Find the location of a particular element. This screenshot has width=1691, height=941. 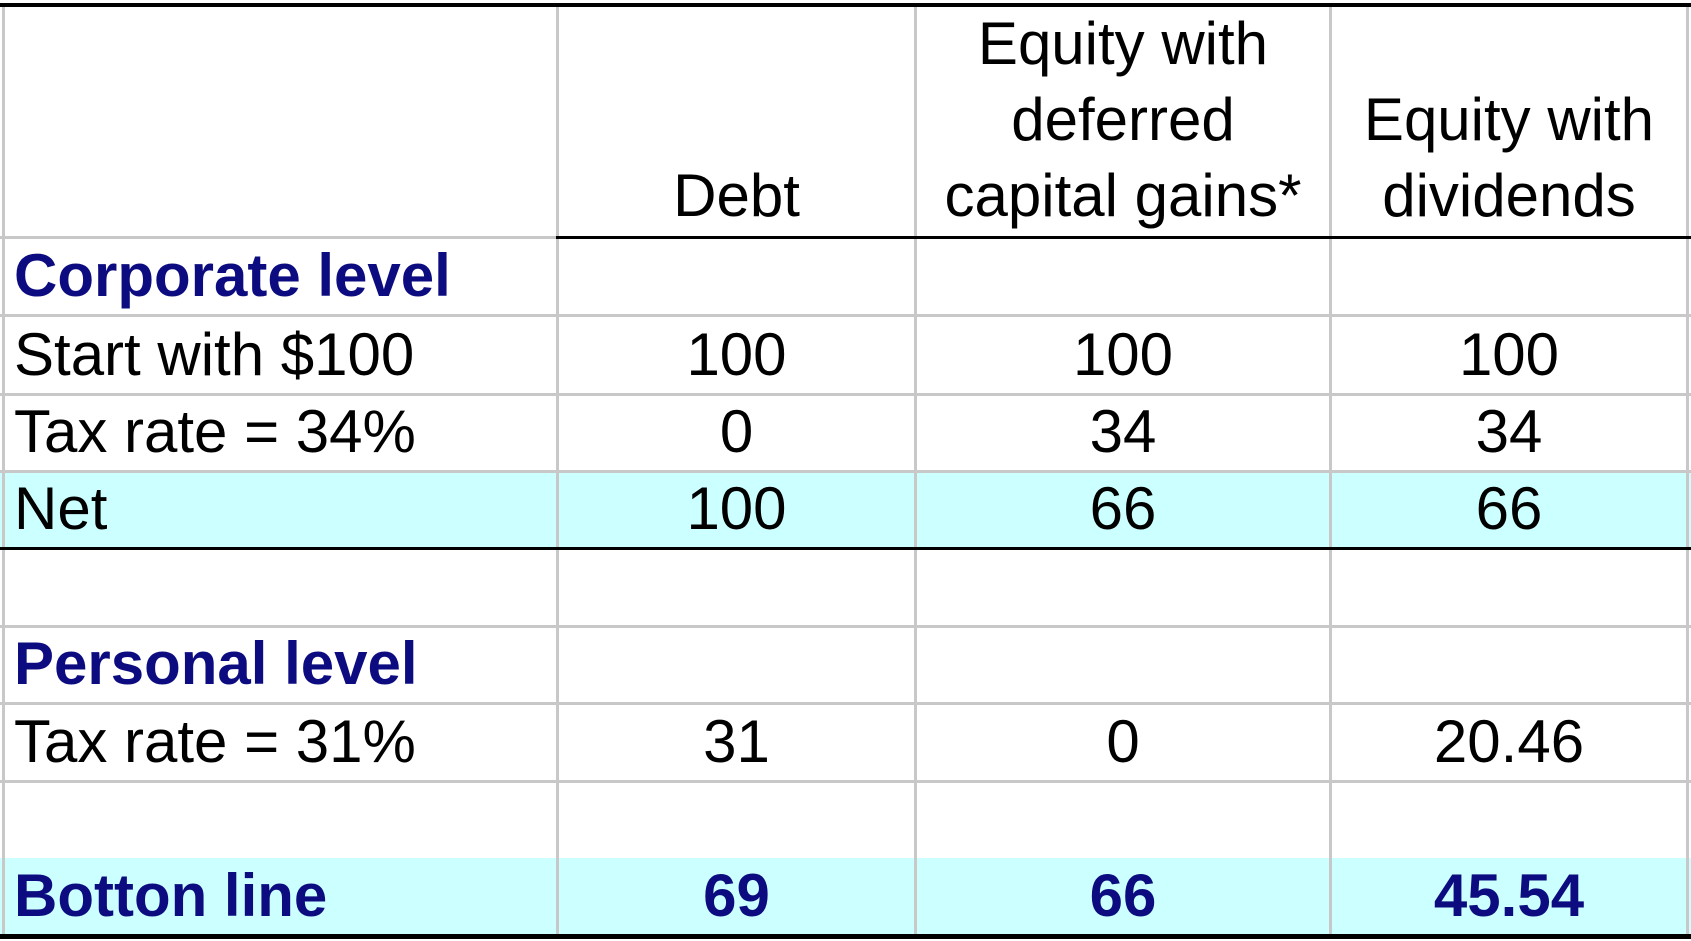

column-header-deferred-line-1: Equity with is located at coordinates (1123, 43).